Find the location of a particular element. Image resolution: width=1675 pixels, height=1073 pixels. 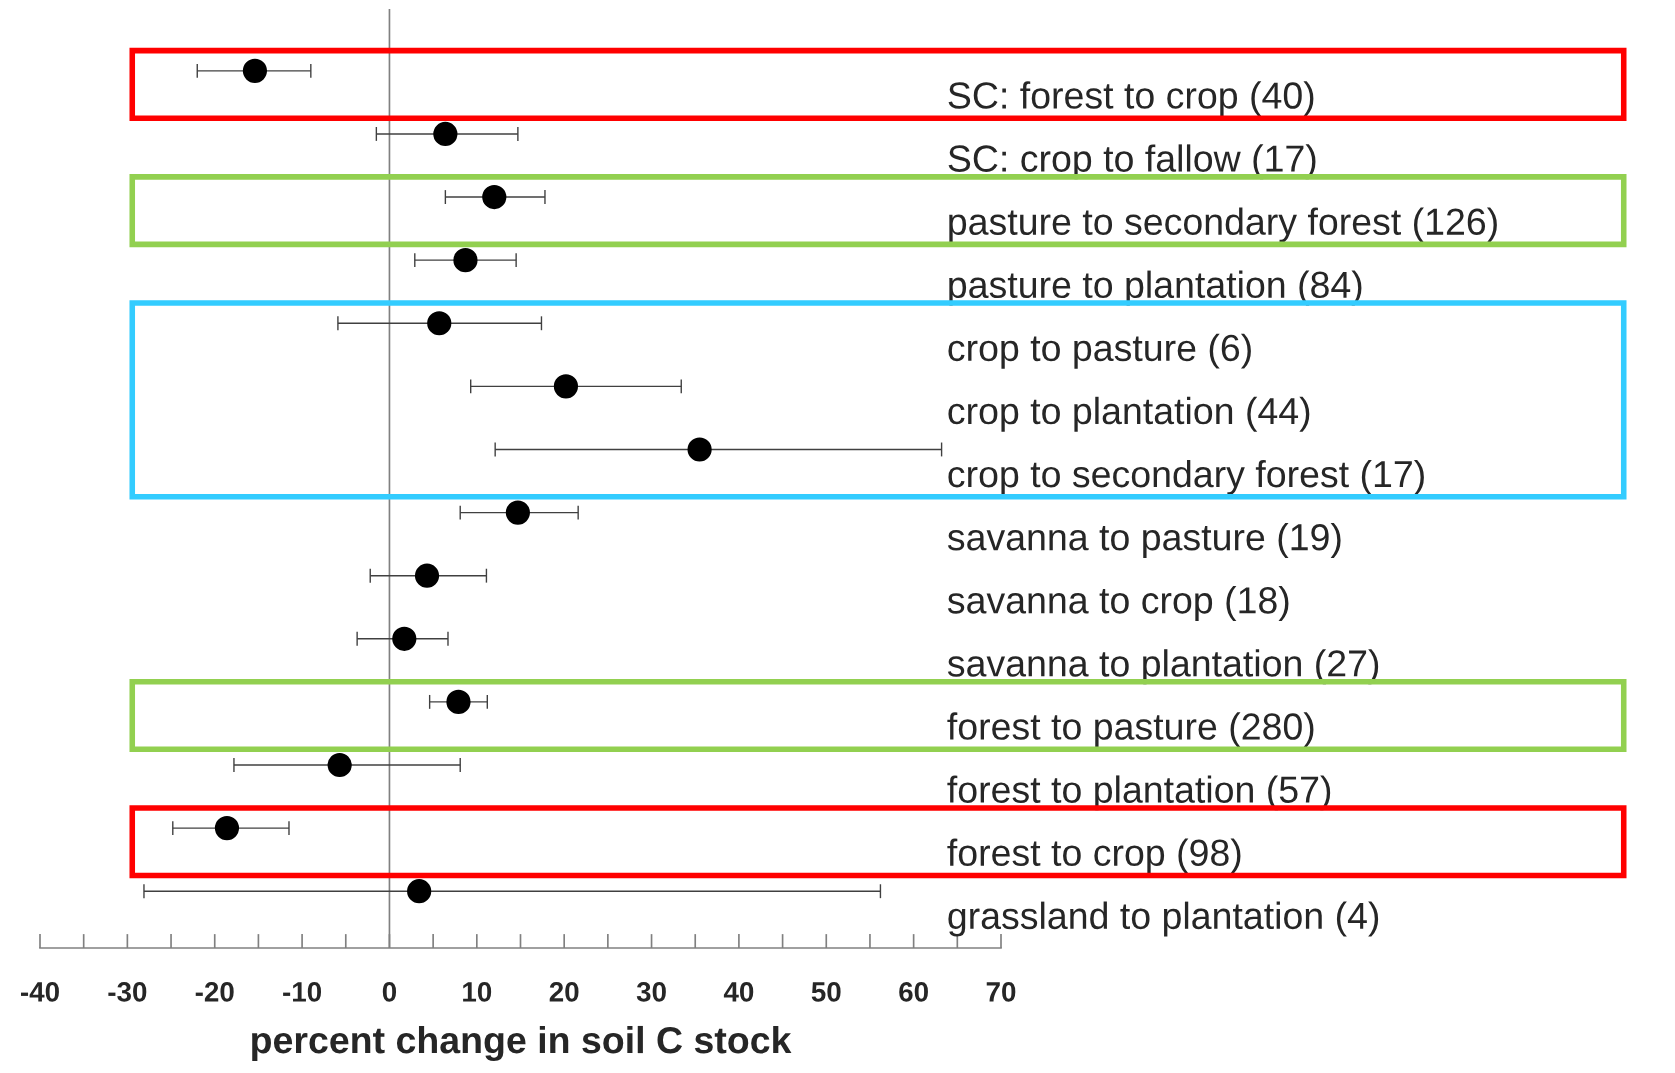

y-tick-label: pasture to secondary forest (126) is located at coordinates (1223, 225).